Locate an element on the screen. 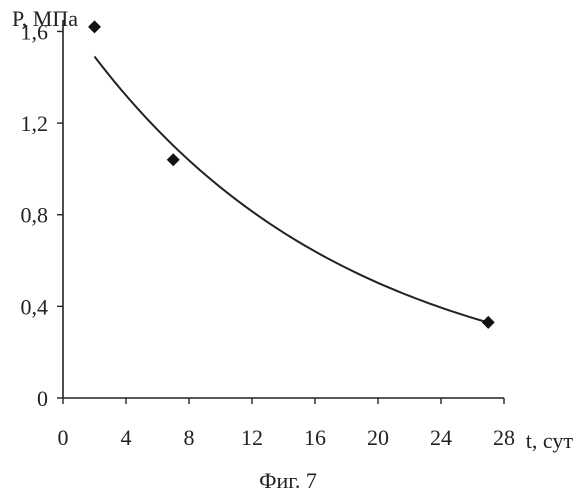  x-tick-label: 16 is located at coordinates (315, 437).